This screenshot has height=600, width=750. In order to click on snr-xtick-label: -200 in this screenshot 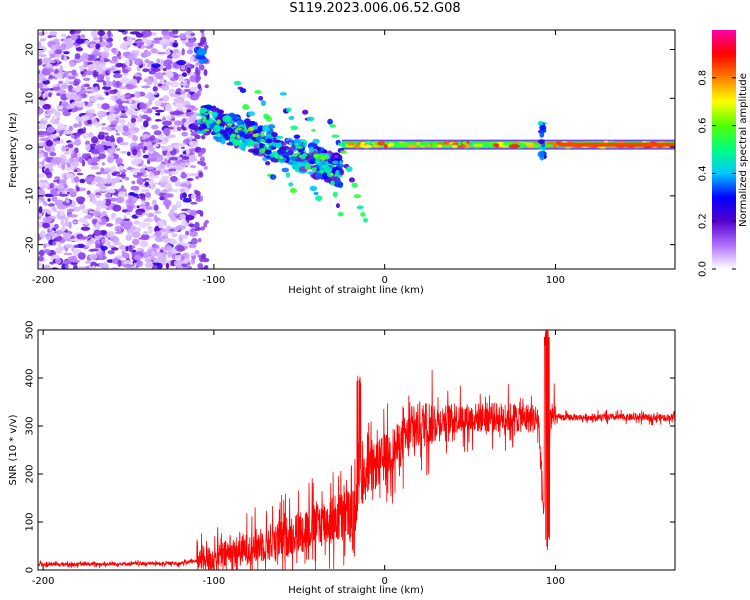, I will do `click(43, 581)`.